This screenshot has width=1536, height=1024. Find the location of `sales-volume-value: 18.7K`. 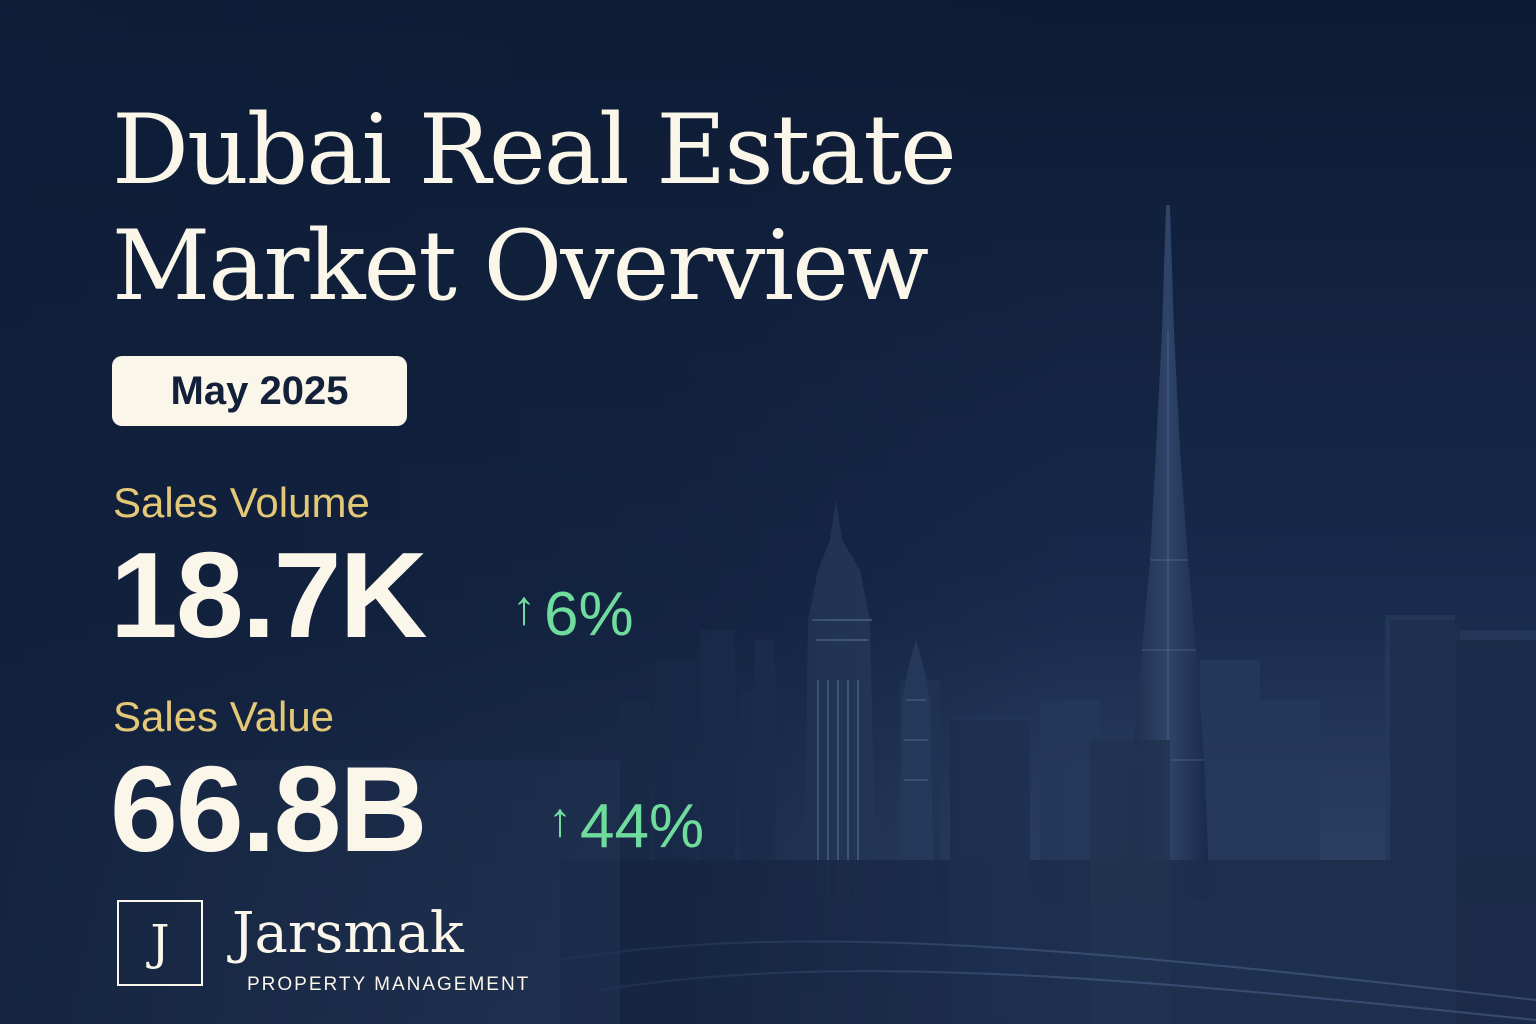

sales-volume-value: 18.7K is located at coordinates (269, 595).